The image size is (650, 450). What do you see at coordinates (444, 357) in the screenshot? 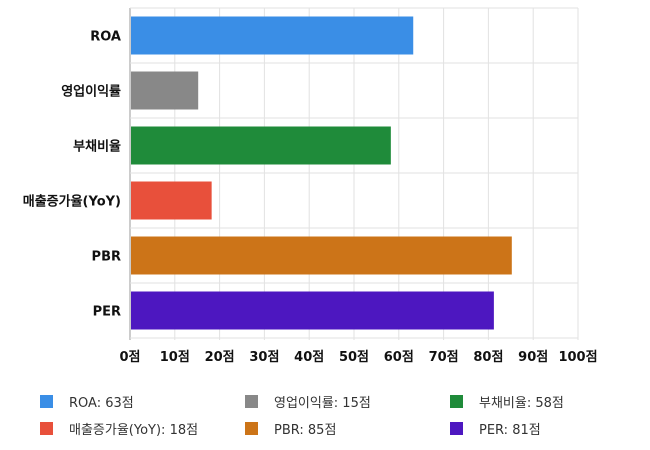
I see `x-tick-label: 70점` at bounding box center [444, 357].